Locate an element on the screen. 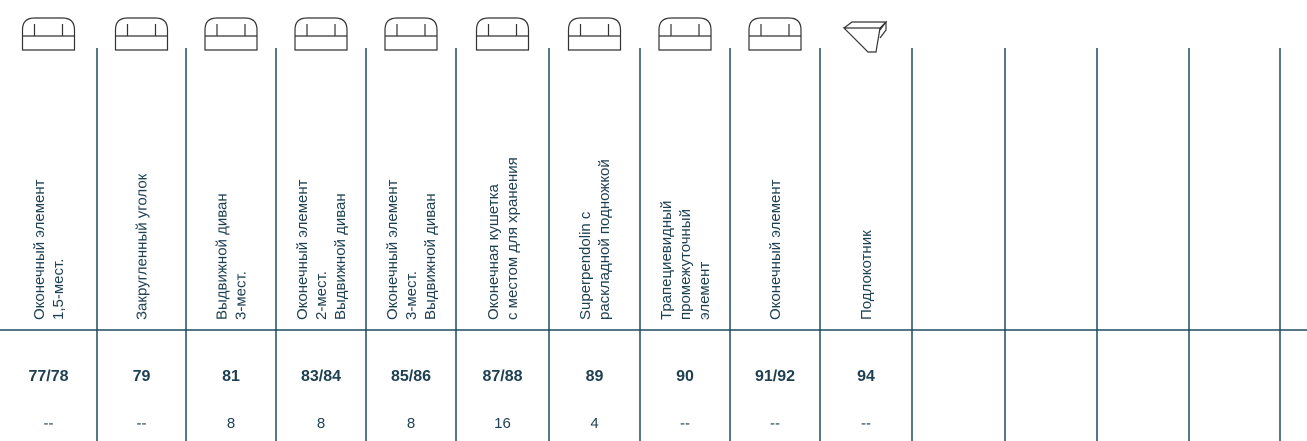 The image size is (1307, 441). item-code: 94 is located at coordinates (866, 376).